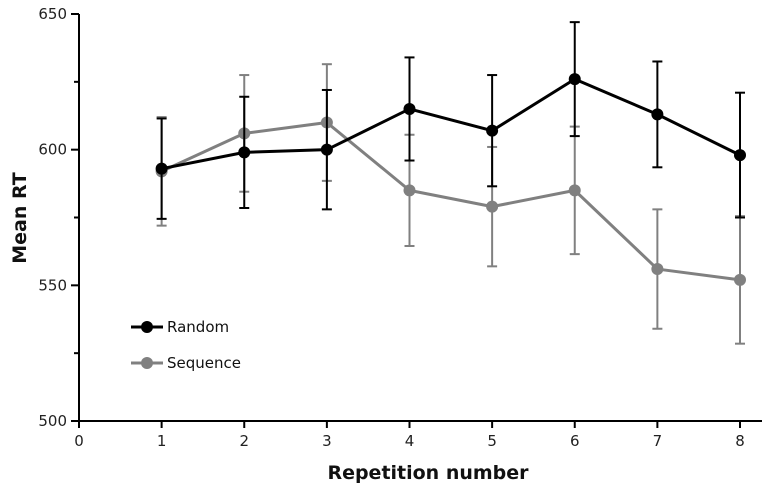  I want to click on y-tick-label: 500, so click(52, 421).